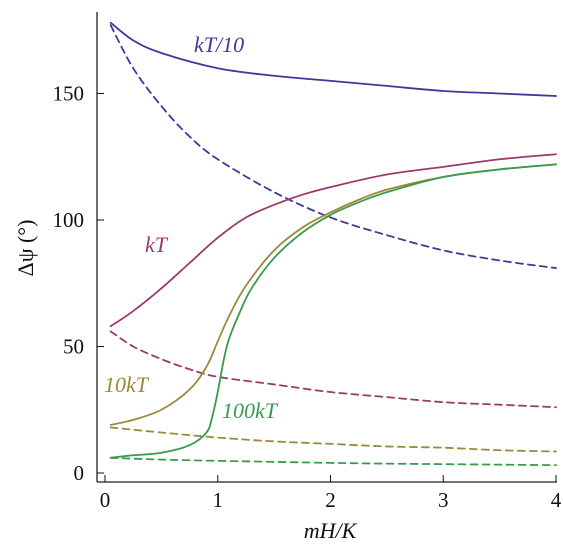 This screenshot has width=563, height=548. I want to click on y-axis-title: Δψ (°), so click(25, 248).